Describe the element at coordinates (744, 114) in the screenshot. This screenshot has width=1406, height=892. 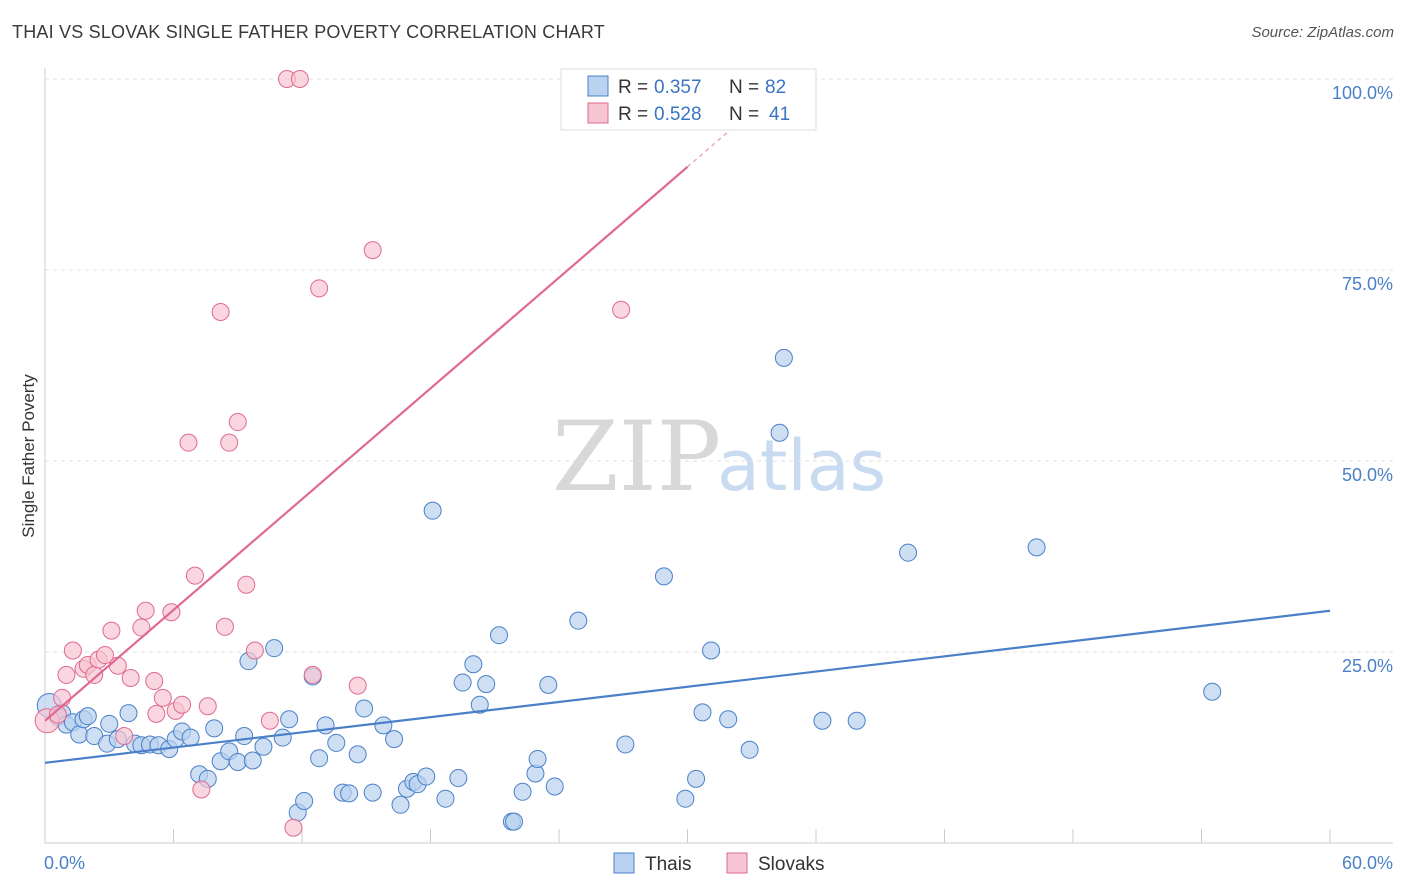
I see `stats-n-label-slovaks: N =` at that location.